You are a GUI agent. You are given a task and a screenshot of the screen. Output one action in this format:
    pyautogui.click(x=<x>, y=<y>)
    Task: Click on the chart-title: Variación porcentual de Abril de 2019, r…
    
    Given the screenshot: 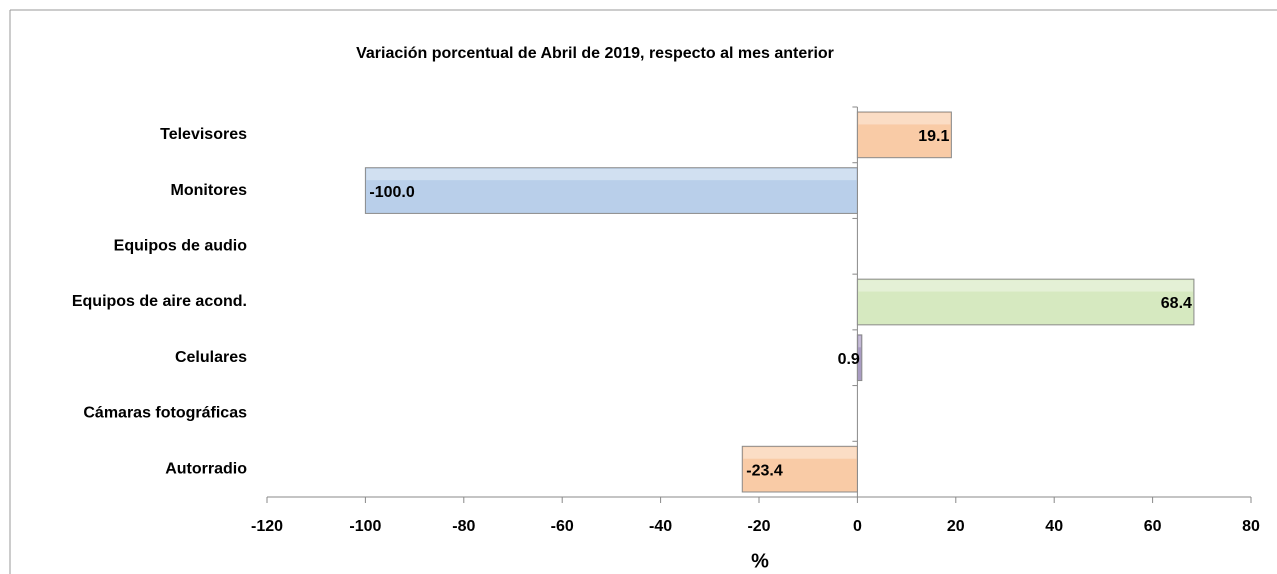 What is the action you would take?
    pyautogui.click(x=595, y=53)
    